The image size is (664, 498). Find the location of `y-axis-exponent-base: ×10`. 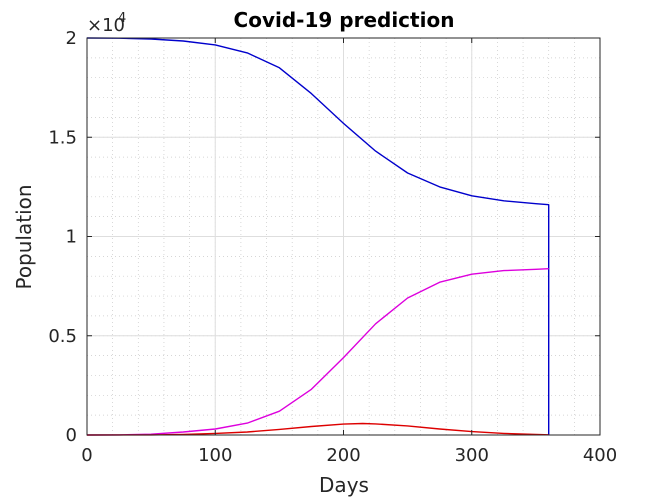

y-axis-exponent-base: ×10 is located at coordinates (106, 25).